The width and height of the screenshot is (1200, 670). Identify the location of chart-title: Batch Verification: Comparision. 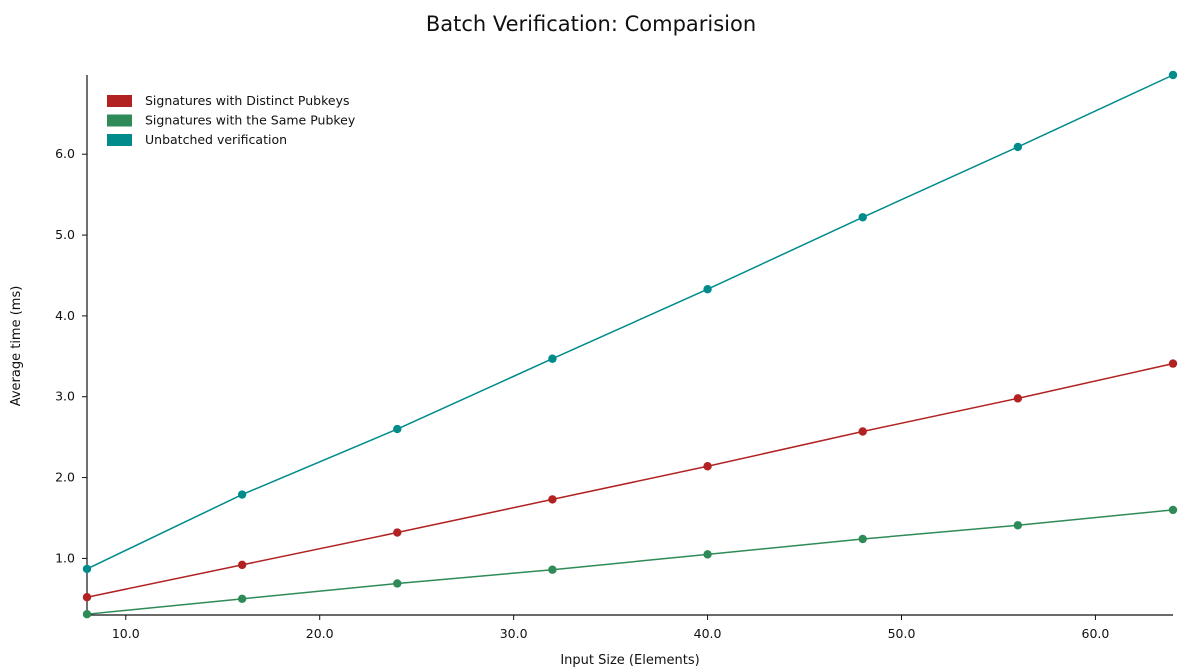
(591, 24).